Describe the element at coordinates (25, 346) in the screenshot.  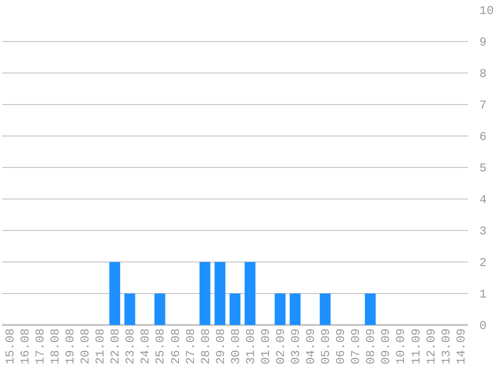
I see `x-tick-label: 16.08` at that location.